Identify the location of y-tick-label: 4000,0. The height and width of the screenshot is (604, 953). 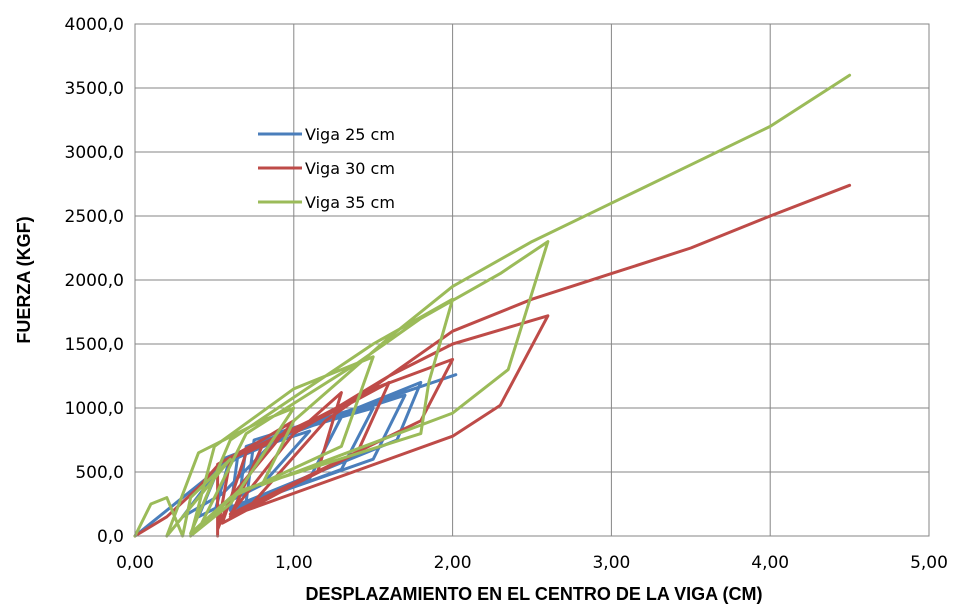
(94, 25).